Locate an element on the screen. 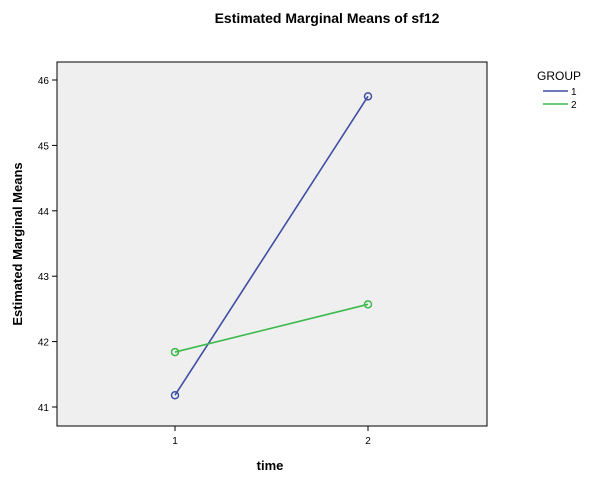 Image resolution: width=600 pixels, height=483 pixels. x-tick-label: 1 is located at coordinates (175, 441).